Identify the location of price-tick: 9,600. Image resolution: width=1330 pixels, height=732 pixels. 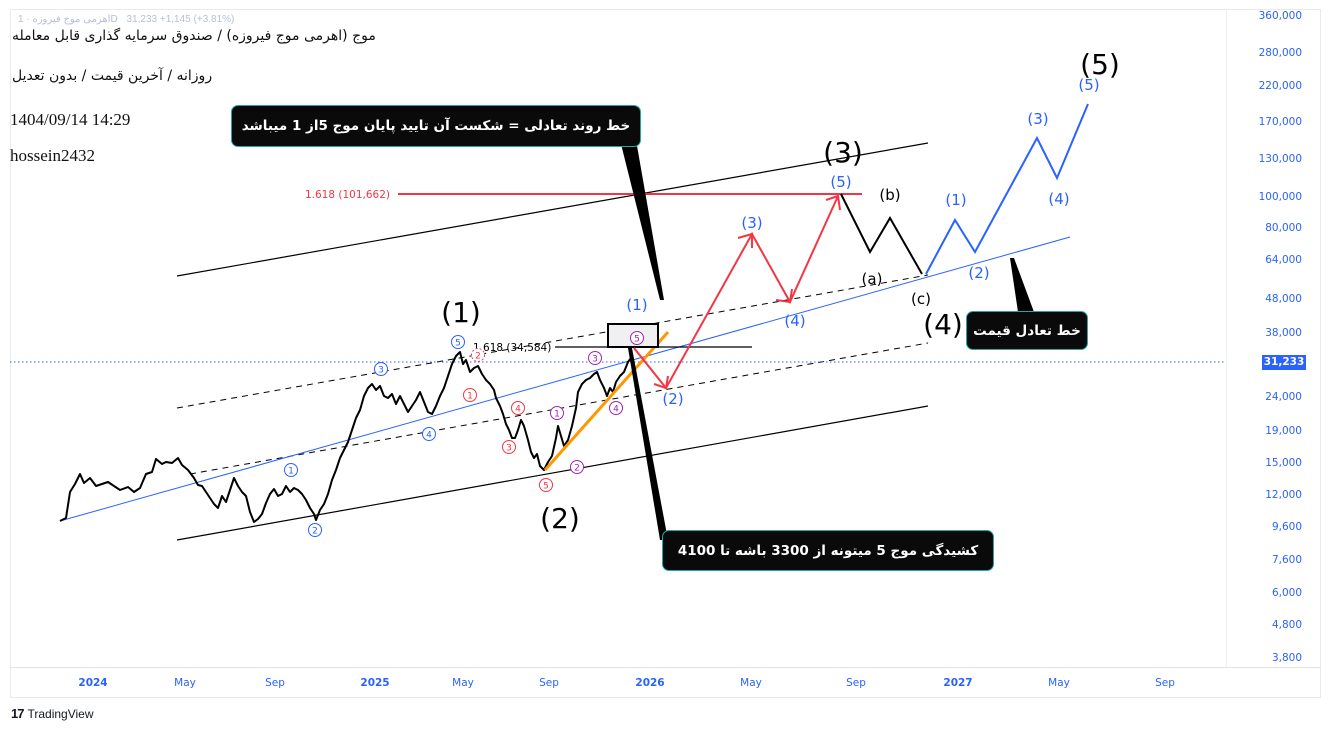
(1286, 527).